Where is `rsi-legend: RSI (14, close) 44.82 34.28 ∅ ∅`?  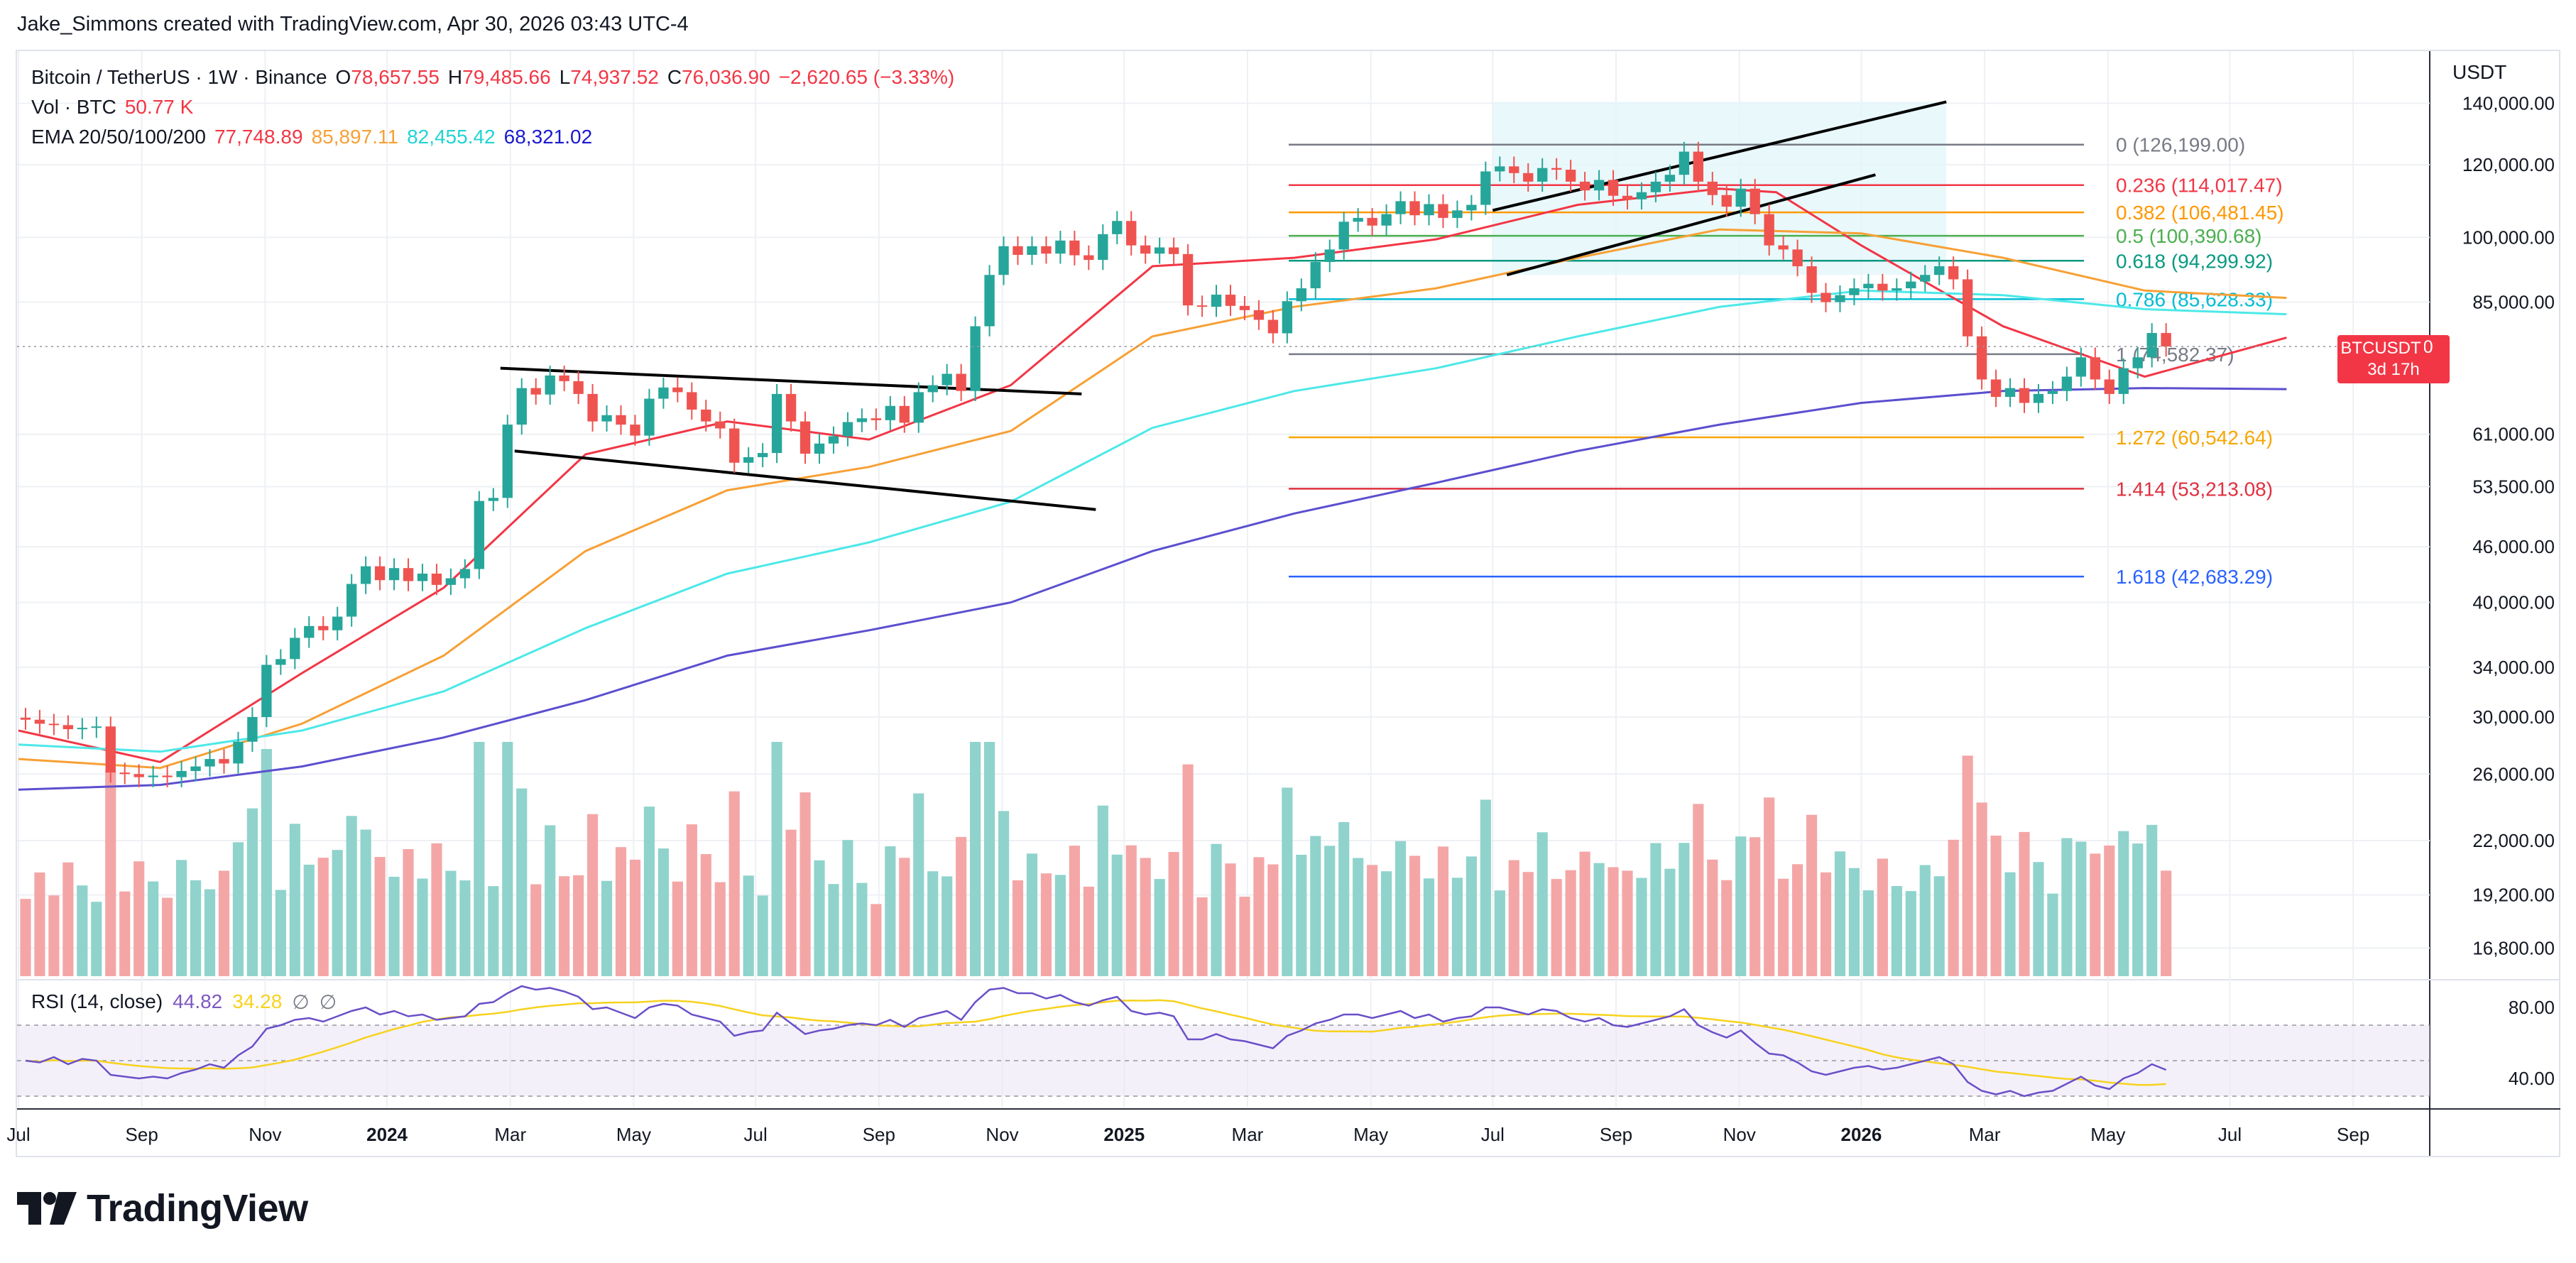 rsi-legend: RSI (14, close) 44.82 34.28 ∅ ∅ is located at coordinates (184, 1002).